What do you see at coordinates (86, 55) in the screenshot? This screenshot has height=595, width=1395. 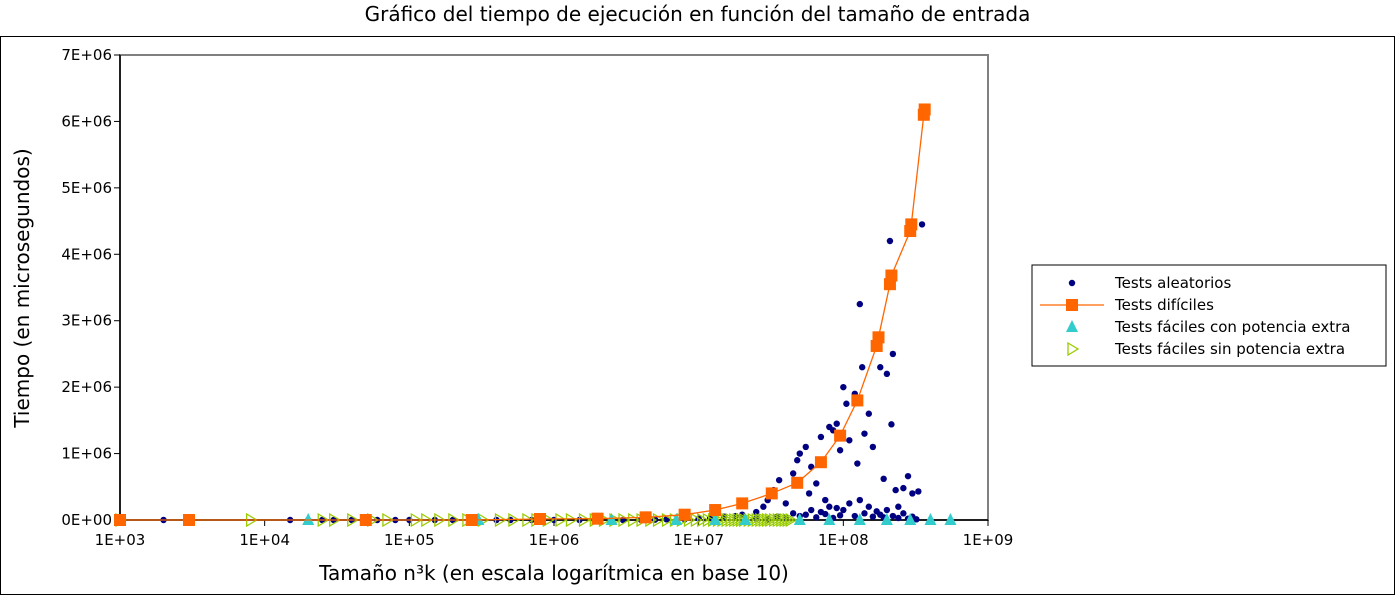 I see `y-tick-label: 7E+06` at bounding box center [86, 55].